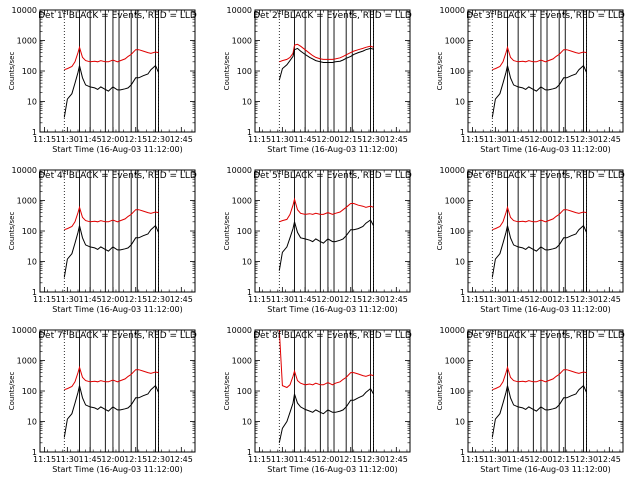 The image size is (640, 480). What do you see at coordinates (117, 336) in the screenshot?
I see `panel-title: Det 7f BLACK = Events, RED = LLD` at bounding box center [117, 336].